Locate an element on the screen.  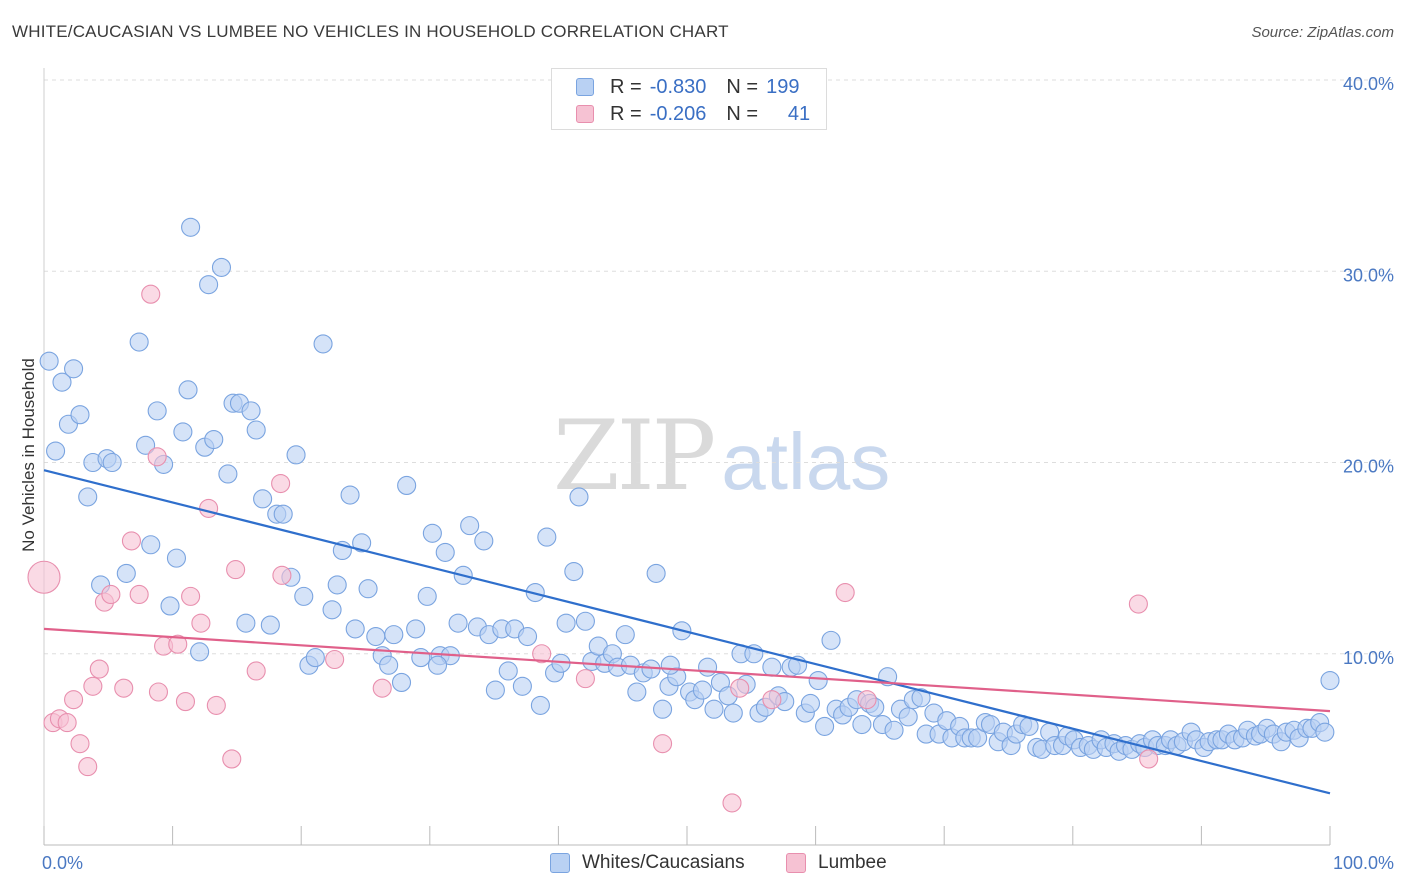
legend-item-lumbee: Lumbee is located at coordinates (836, 863).